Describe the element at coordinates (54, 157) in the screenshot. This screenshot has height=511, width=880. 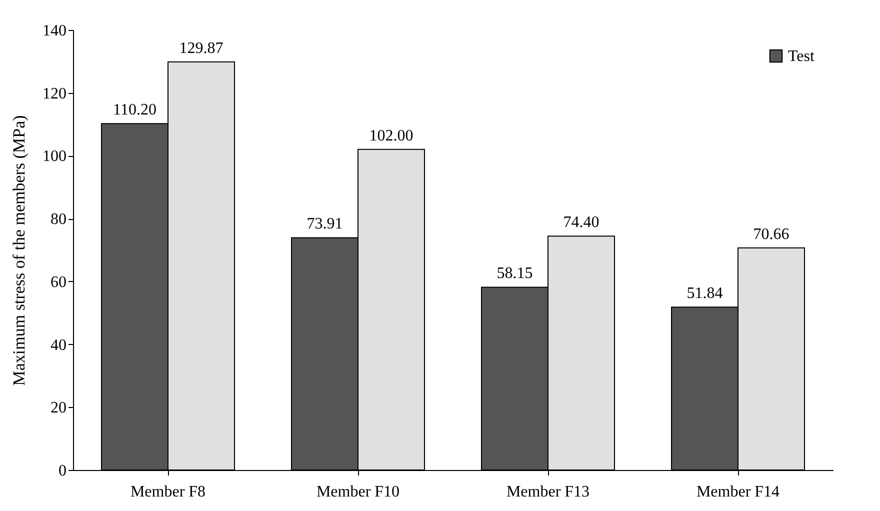
I see `y-tick-label: 100` at that location.